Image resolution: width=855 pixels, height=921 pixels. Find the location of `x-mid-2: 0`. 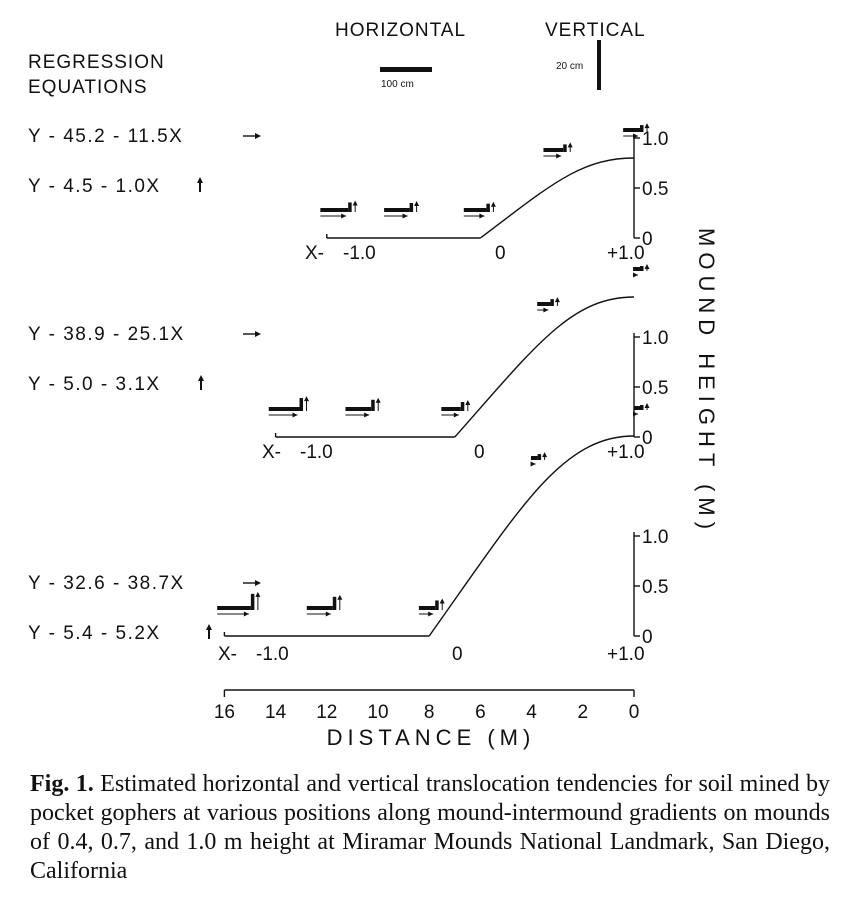

x-mid-2: 0 is located at coordinates (457, 654).